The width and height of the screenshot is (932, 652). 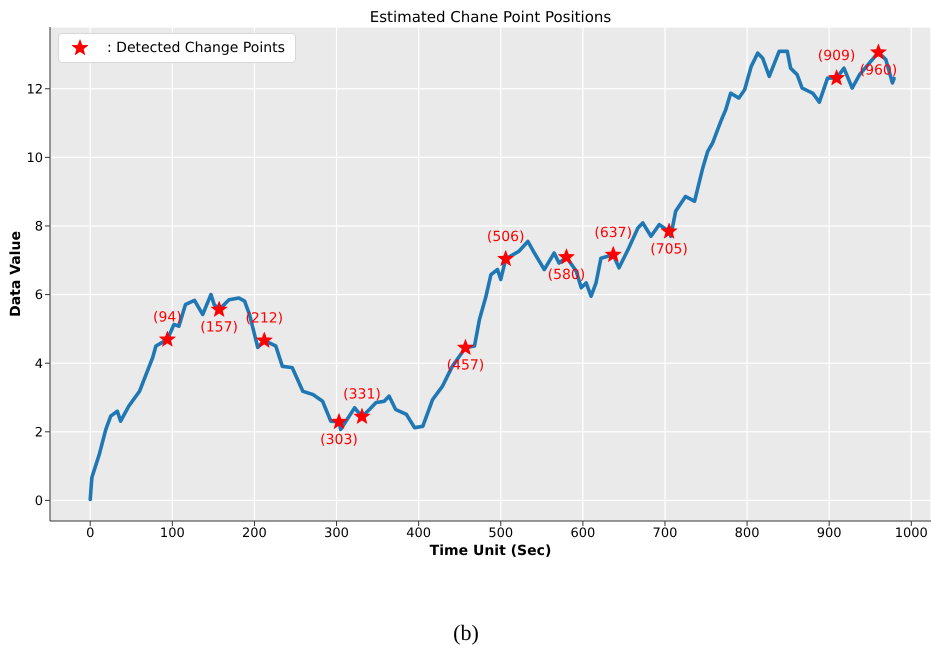 What do you see at coordinates (613, 232) in the screenshot?
I see `annotation: (637)` at bounding box center [613, 232].